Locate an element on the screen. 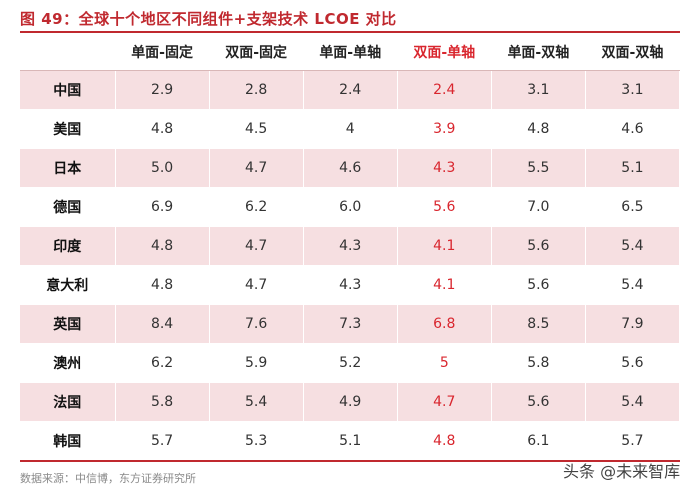 This screenshot has height=496, width=700. table-row: 中国 2.9 2.8 2.4 2.4 3.1 3.1 is located at coordinates (350, 90).